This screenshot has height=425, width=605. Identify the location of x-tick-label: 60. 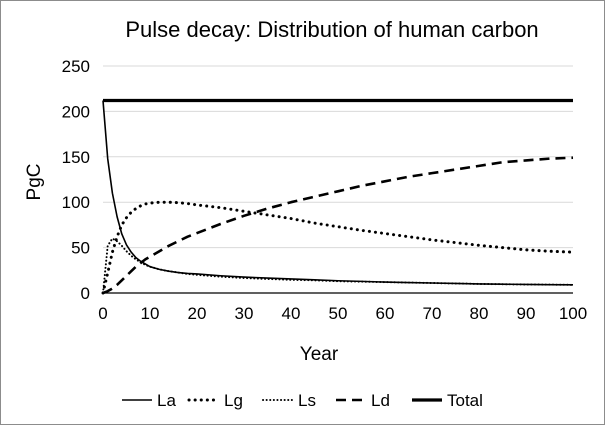
(385, 313).